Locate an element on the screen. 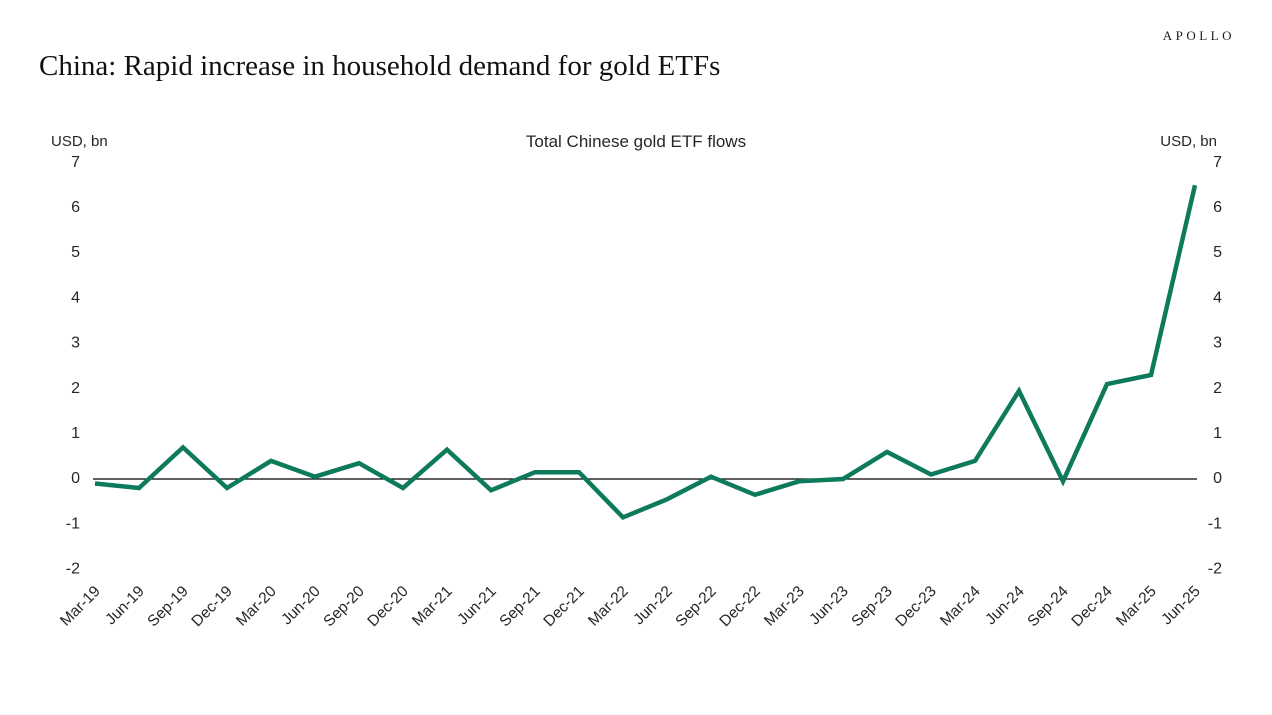 The height and width of the screenshot is (715, 1272). x-axis-tick-label: Dec-20 is located at coordinates (388, 607).